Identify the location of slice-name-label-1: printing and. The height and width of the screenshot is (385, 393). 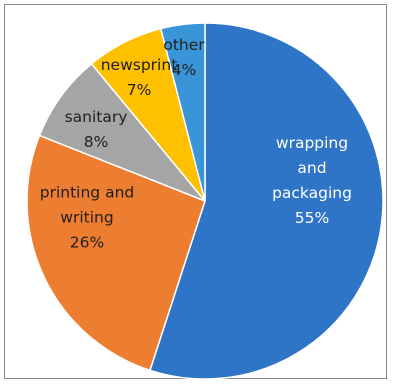
(87, 193).